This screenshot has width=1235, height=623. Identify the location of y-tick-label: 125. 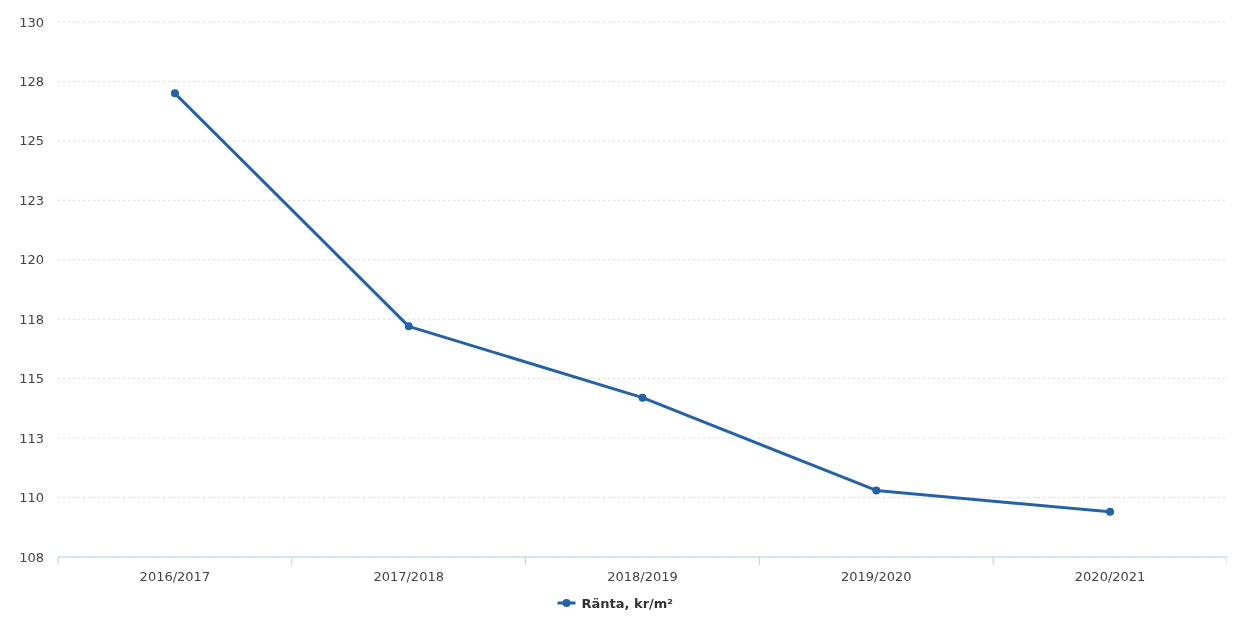
(31, 141).